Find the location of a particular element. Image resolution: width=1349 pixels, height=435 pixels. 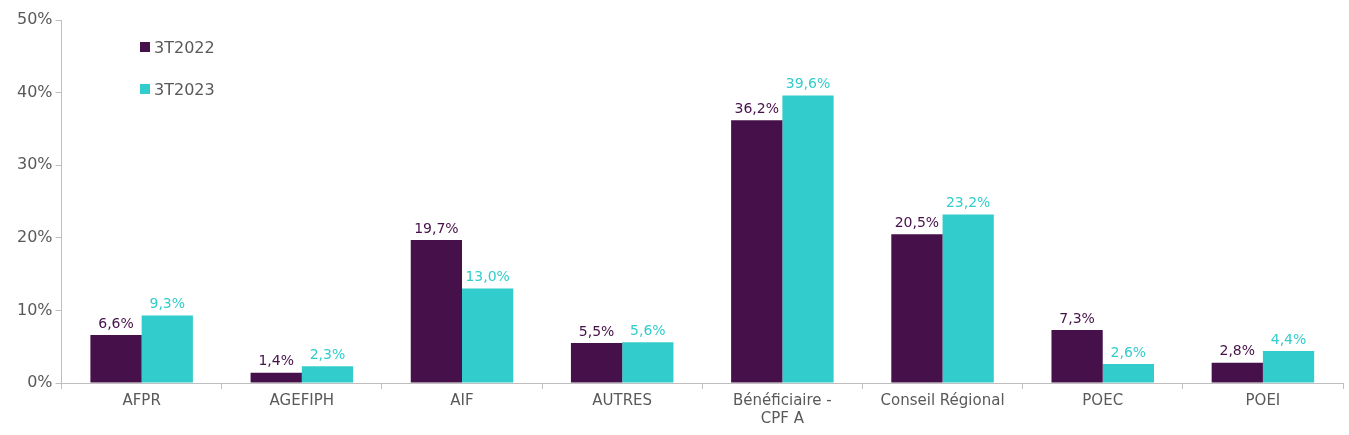

x-tick-label: AFPR is located at coordinates (141, 399).